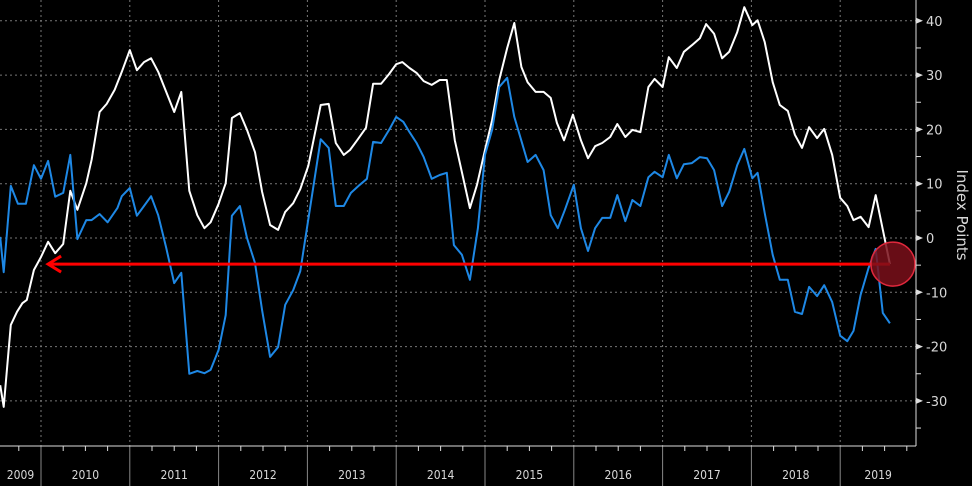 The image size is (972, 486). What do you see at coordinates (962, 214) in the screenshot?
I see `y-axis-label: Index Points` at bounding box center [962, 214].